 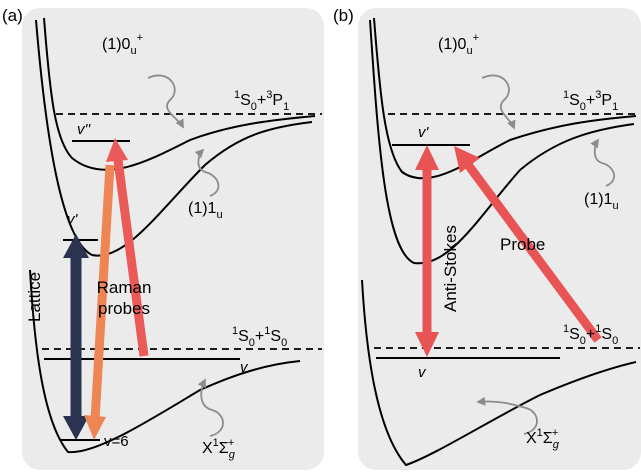 What do you see at coordinates (458, 44) in the screenshot?
I see `panel-b-label-0u-plus: (1)0u+` at bounding box center [458, 44].